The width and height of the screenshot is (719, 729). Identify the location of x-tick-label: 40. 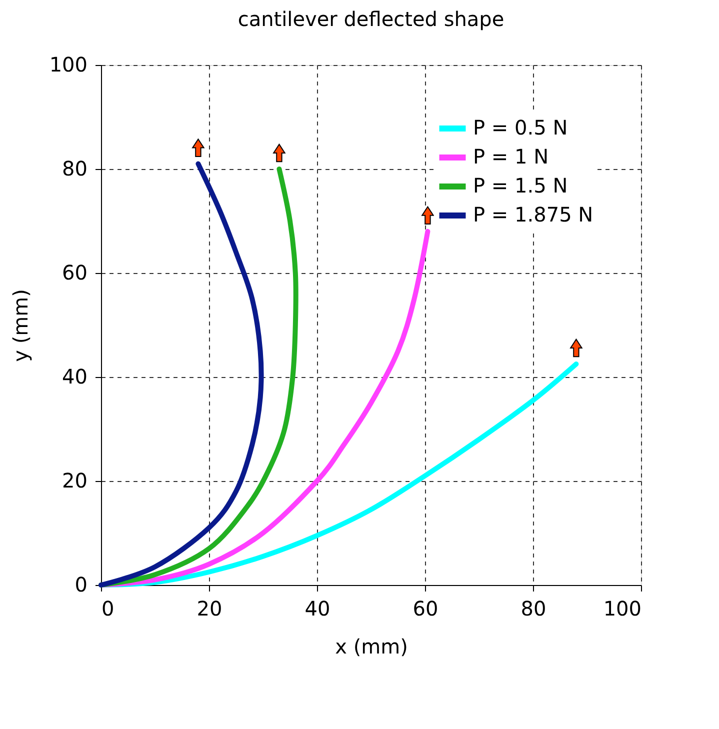
(317, 608).